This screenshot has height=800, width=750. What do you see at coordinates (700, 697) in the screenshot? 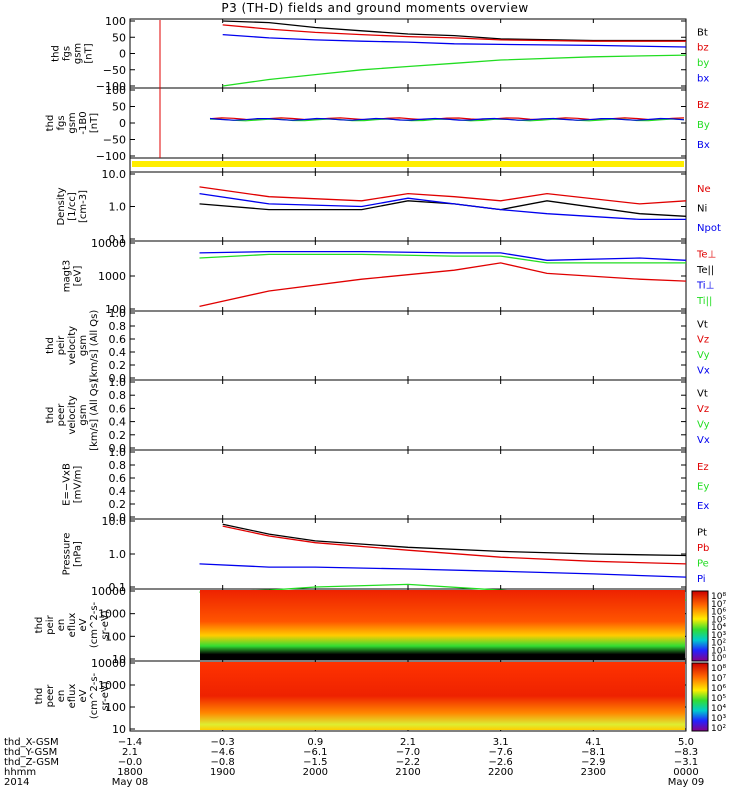
I see `colorbar-electron` at bounding box center [700, 697].